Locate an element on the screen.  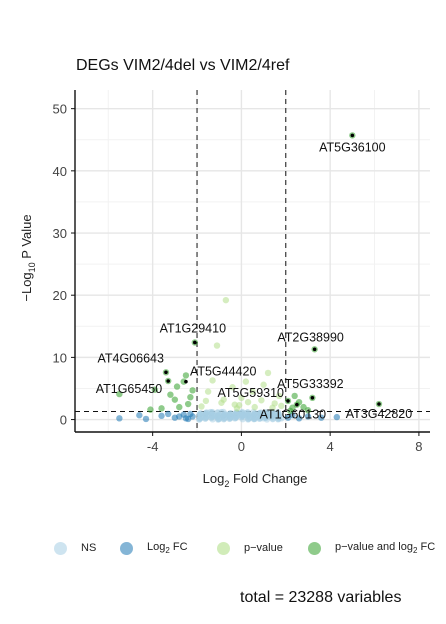
gene-label: AT5G59310 is located at coordinates (251, 393).